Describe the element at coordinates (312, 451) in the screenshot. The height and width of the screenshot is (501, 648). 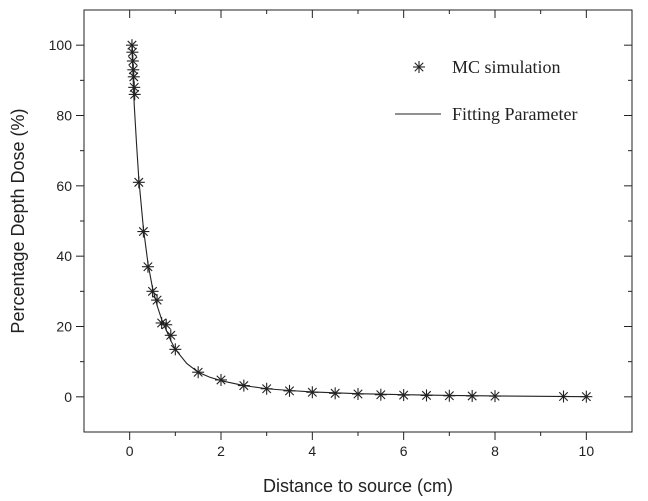
I see `x-tick-label: 4` at that location.